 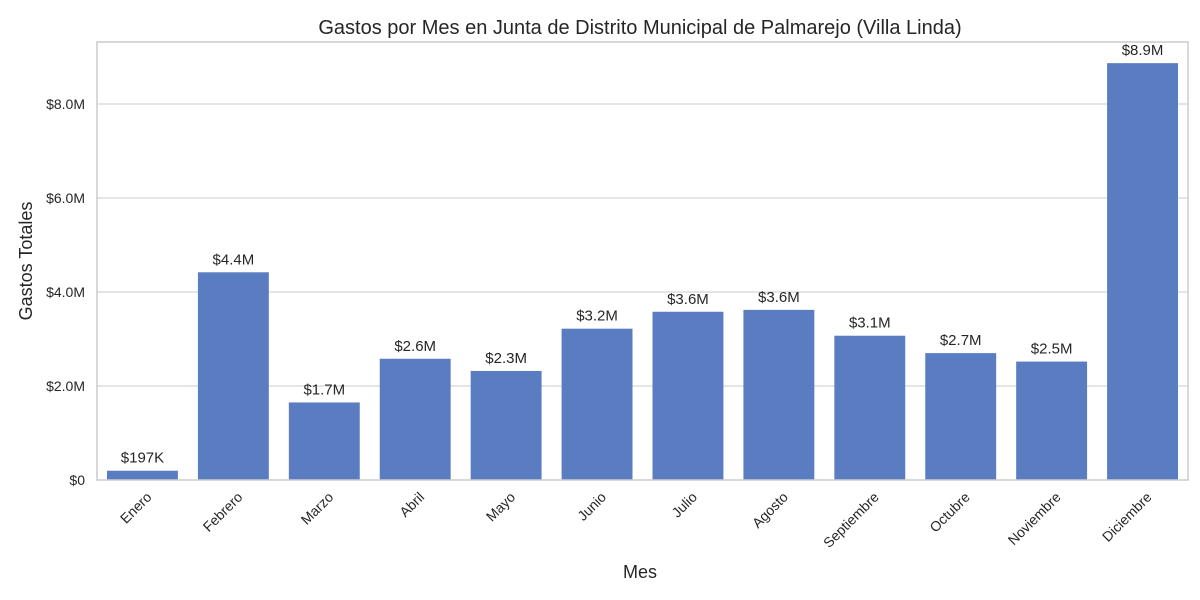 What do you see at coordinates (870, 323) in the screenshot?
I see `data-label: $3.1M` at bounding box center [870, 323].